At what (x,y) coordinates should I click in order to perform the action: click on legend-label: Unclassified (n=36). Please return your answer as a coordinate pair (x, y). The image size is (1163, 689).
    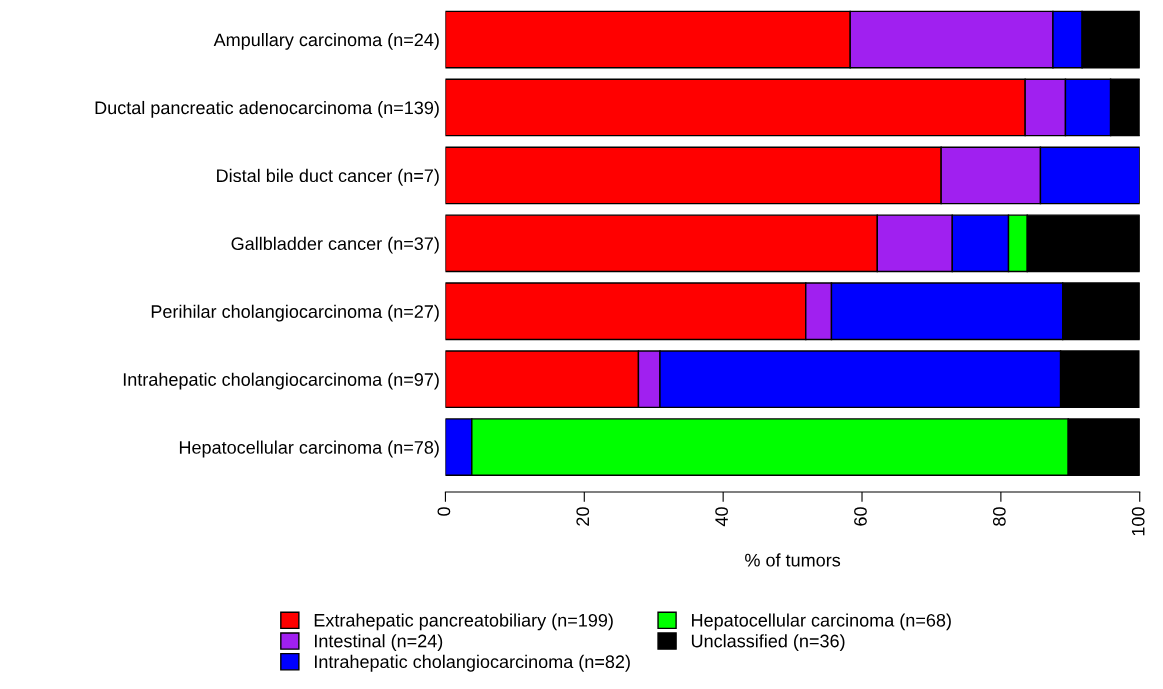
    Looking at the image, I should click on (768, 642).